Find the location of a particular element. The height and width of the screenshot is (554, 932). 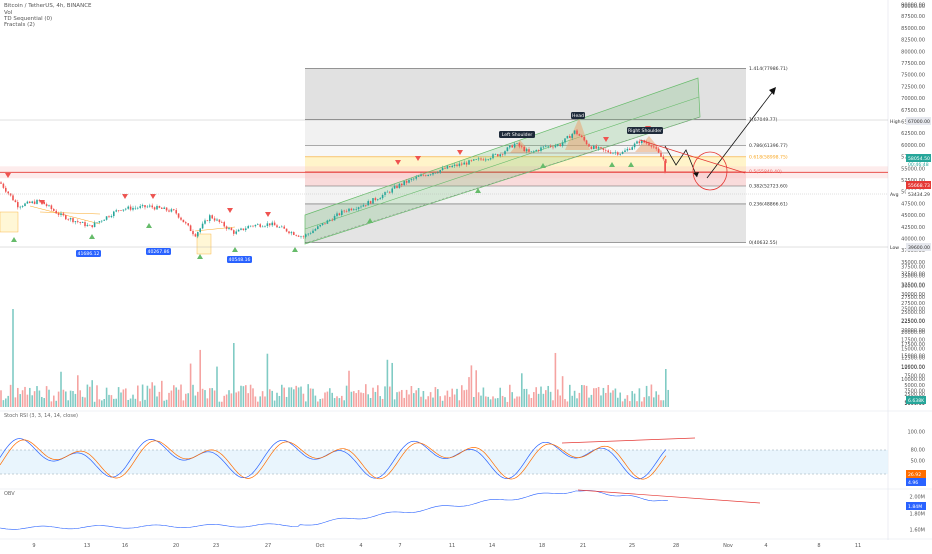

volume-badge: 6.638K is located at coordinates (916, 400).